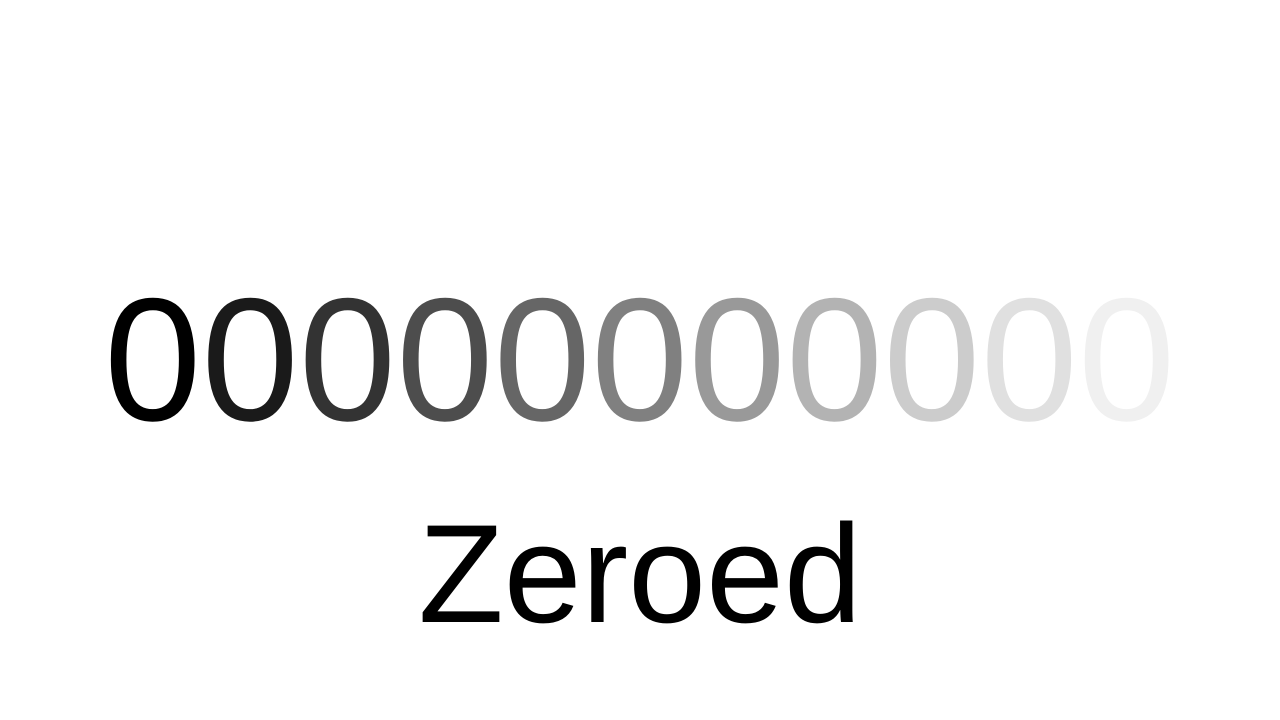  What do you see at coordinates (932, 360) in the screenshot?
I see `zero-digit-9: 0` at bounding box center [932, 360].